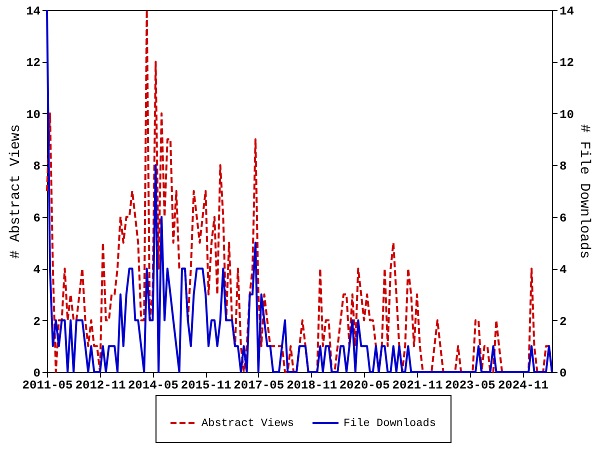  What do you see at coordinates (523, 385) in the screenshot?
I see `x-tick-label: 2024-11` at bounding box center [523, 385].